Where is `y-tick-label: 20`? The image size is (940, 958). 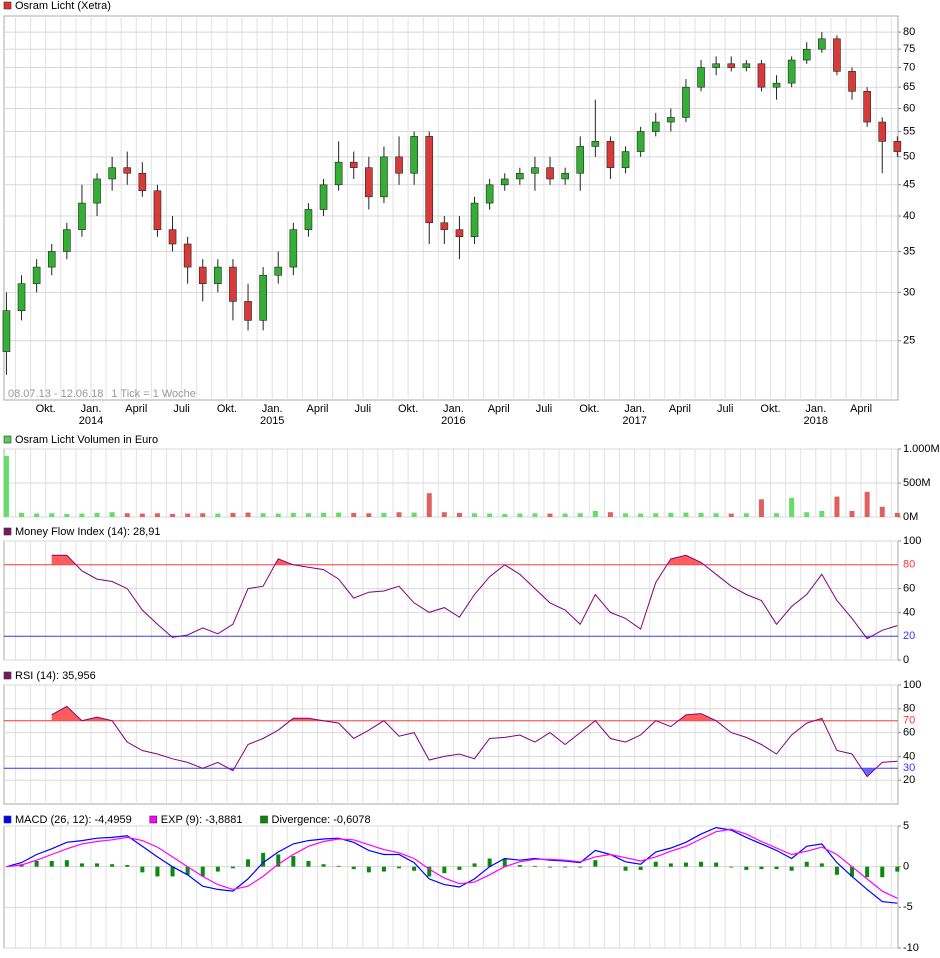 y-tick-label: 20 is located at coordinates (909, 780).